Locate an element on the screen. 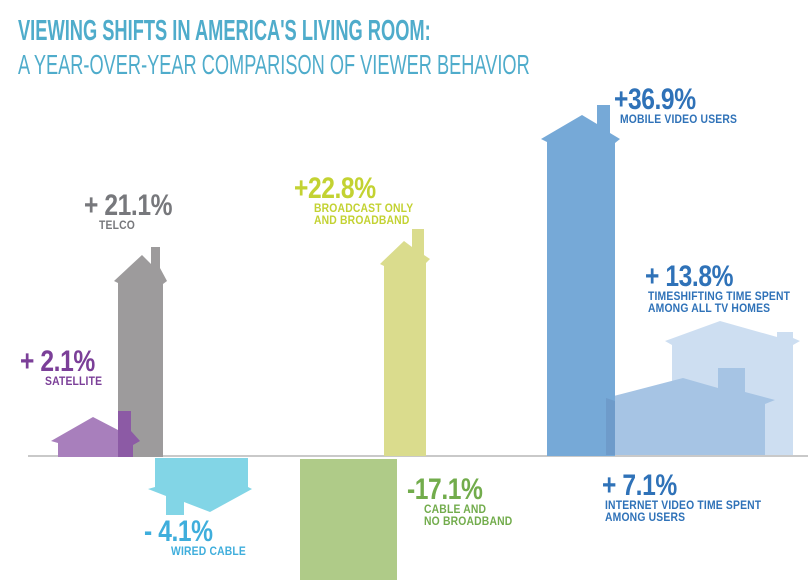 This screenshot has height=582, width=808. internet-video-name-line1: INTERNET VIDEO TIME SPENT is located at coordinates (683, 506).